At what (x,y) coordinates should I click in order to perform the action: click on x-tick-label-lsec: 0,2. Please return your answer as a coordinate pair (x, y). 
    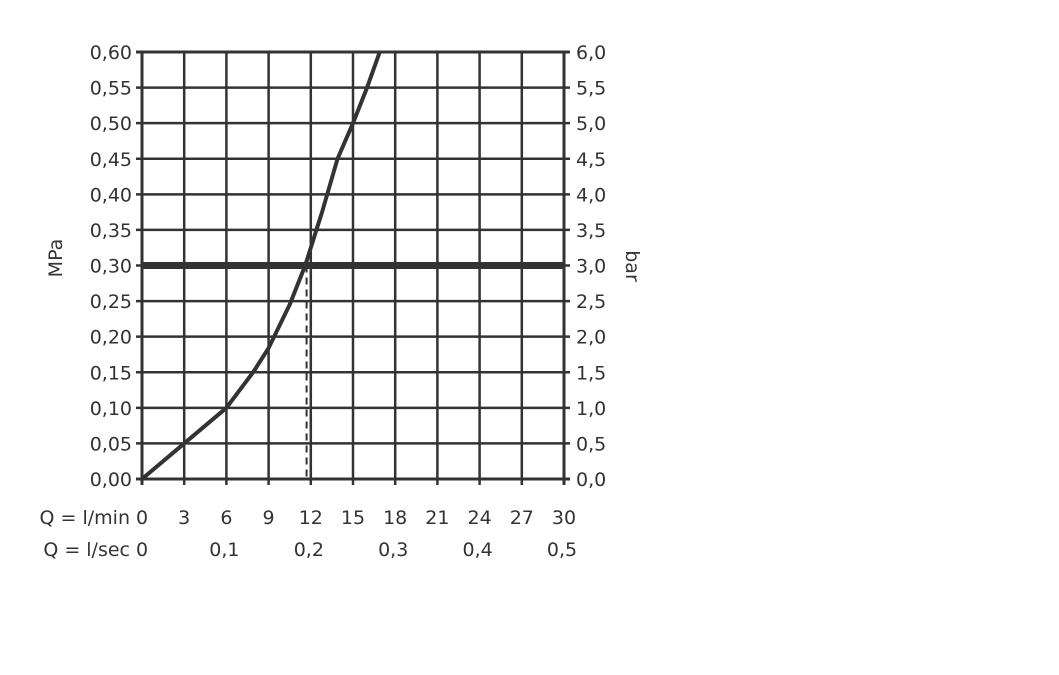
    Looking at the image, I should click on (309, 550).